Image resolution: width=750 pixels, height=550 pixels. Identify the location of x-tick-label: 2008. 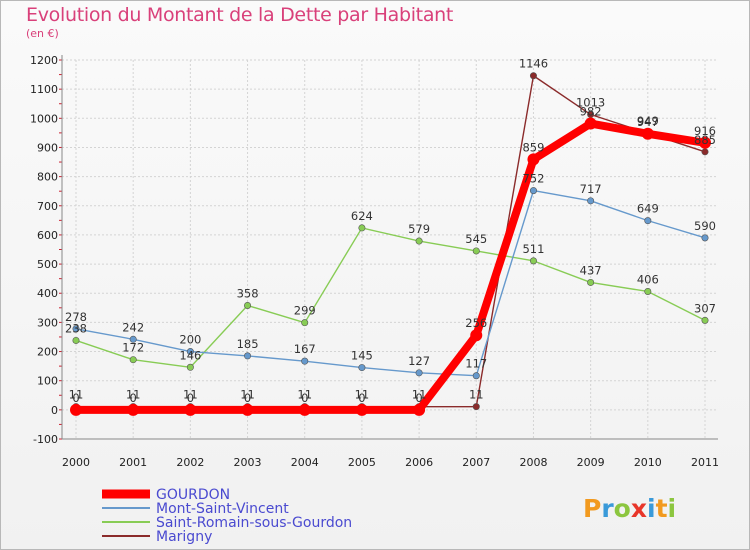
(533, 462).